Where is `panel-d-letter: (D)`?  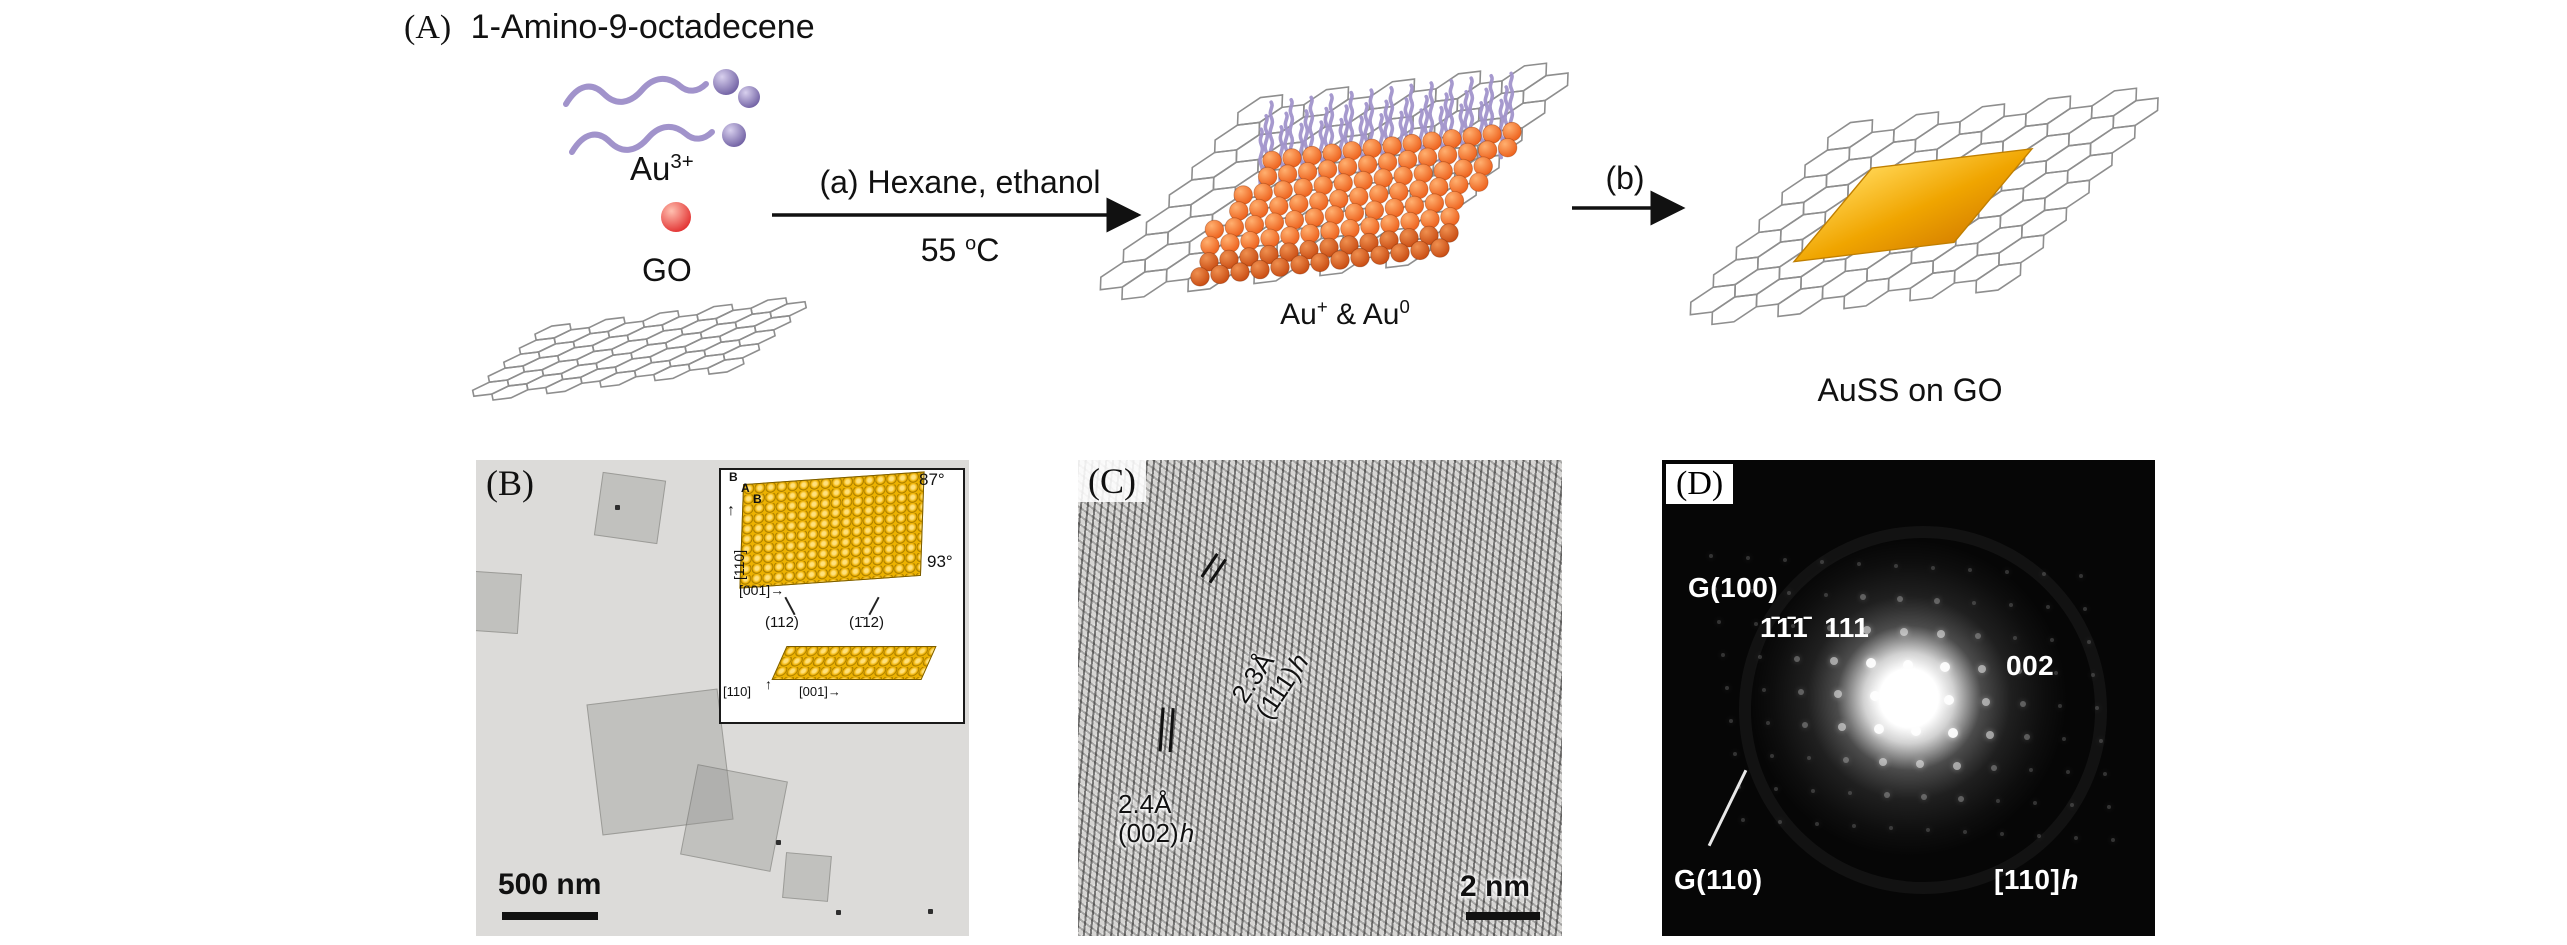 panel-d-letter: (D) is located at coordinates (1700, 483).